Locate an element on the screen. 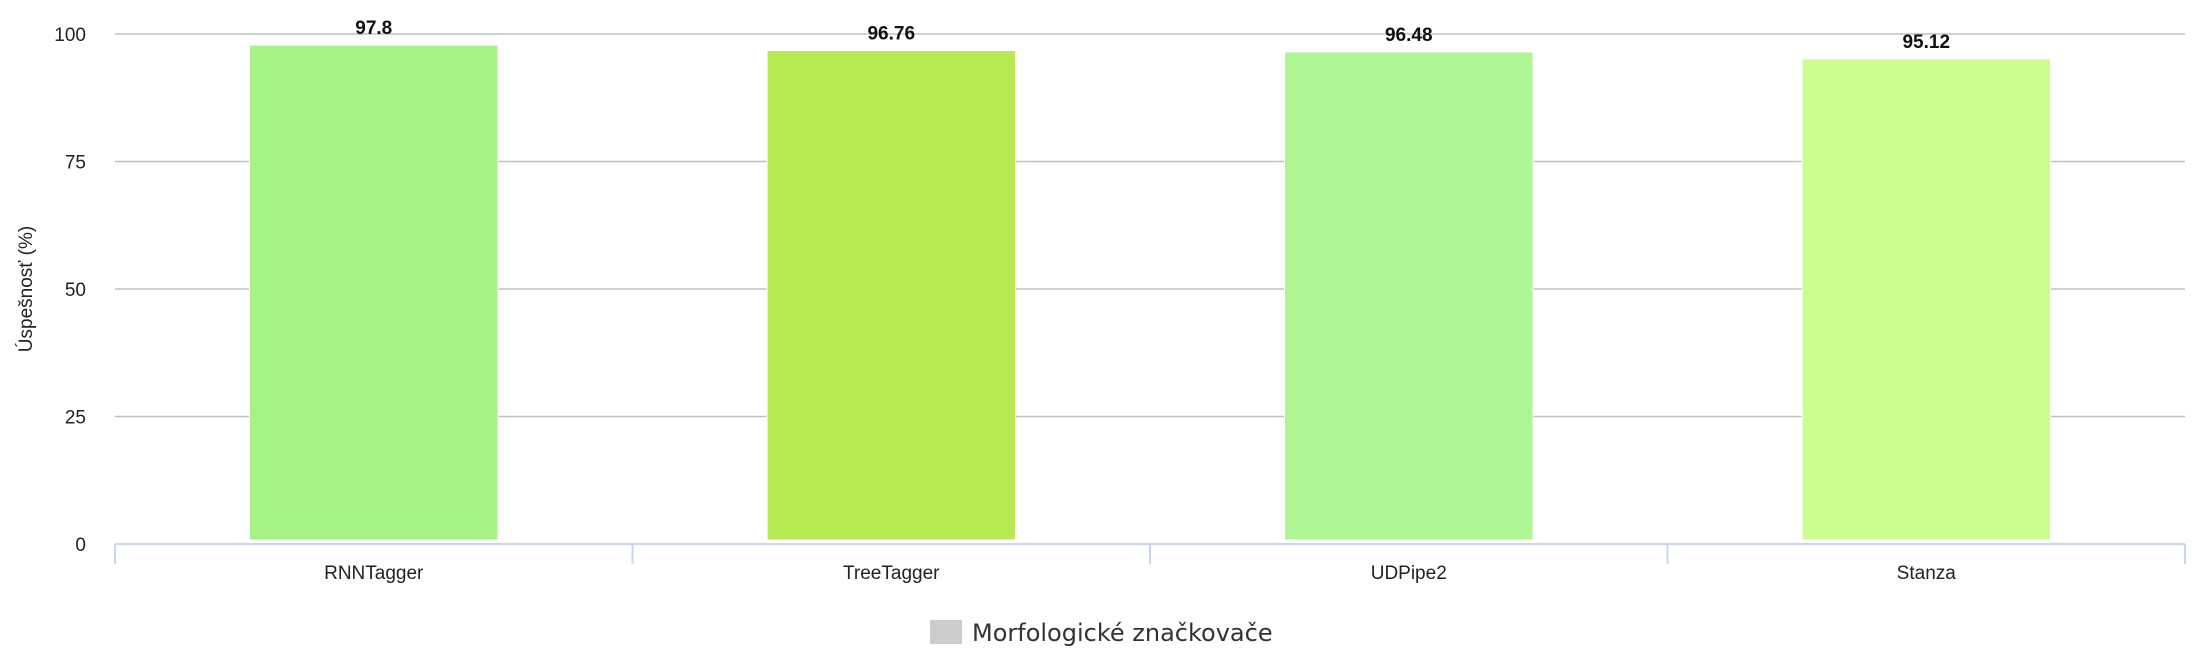 This screenshot has height=658, width=2198. bar-rnntagger is located at coordinates (374, 292).